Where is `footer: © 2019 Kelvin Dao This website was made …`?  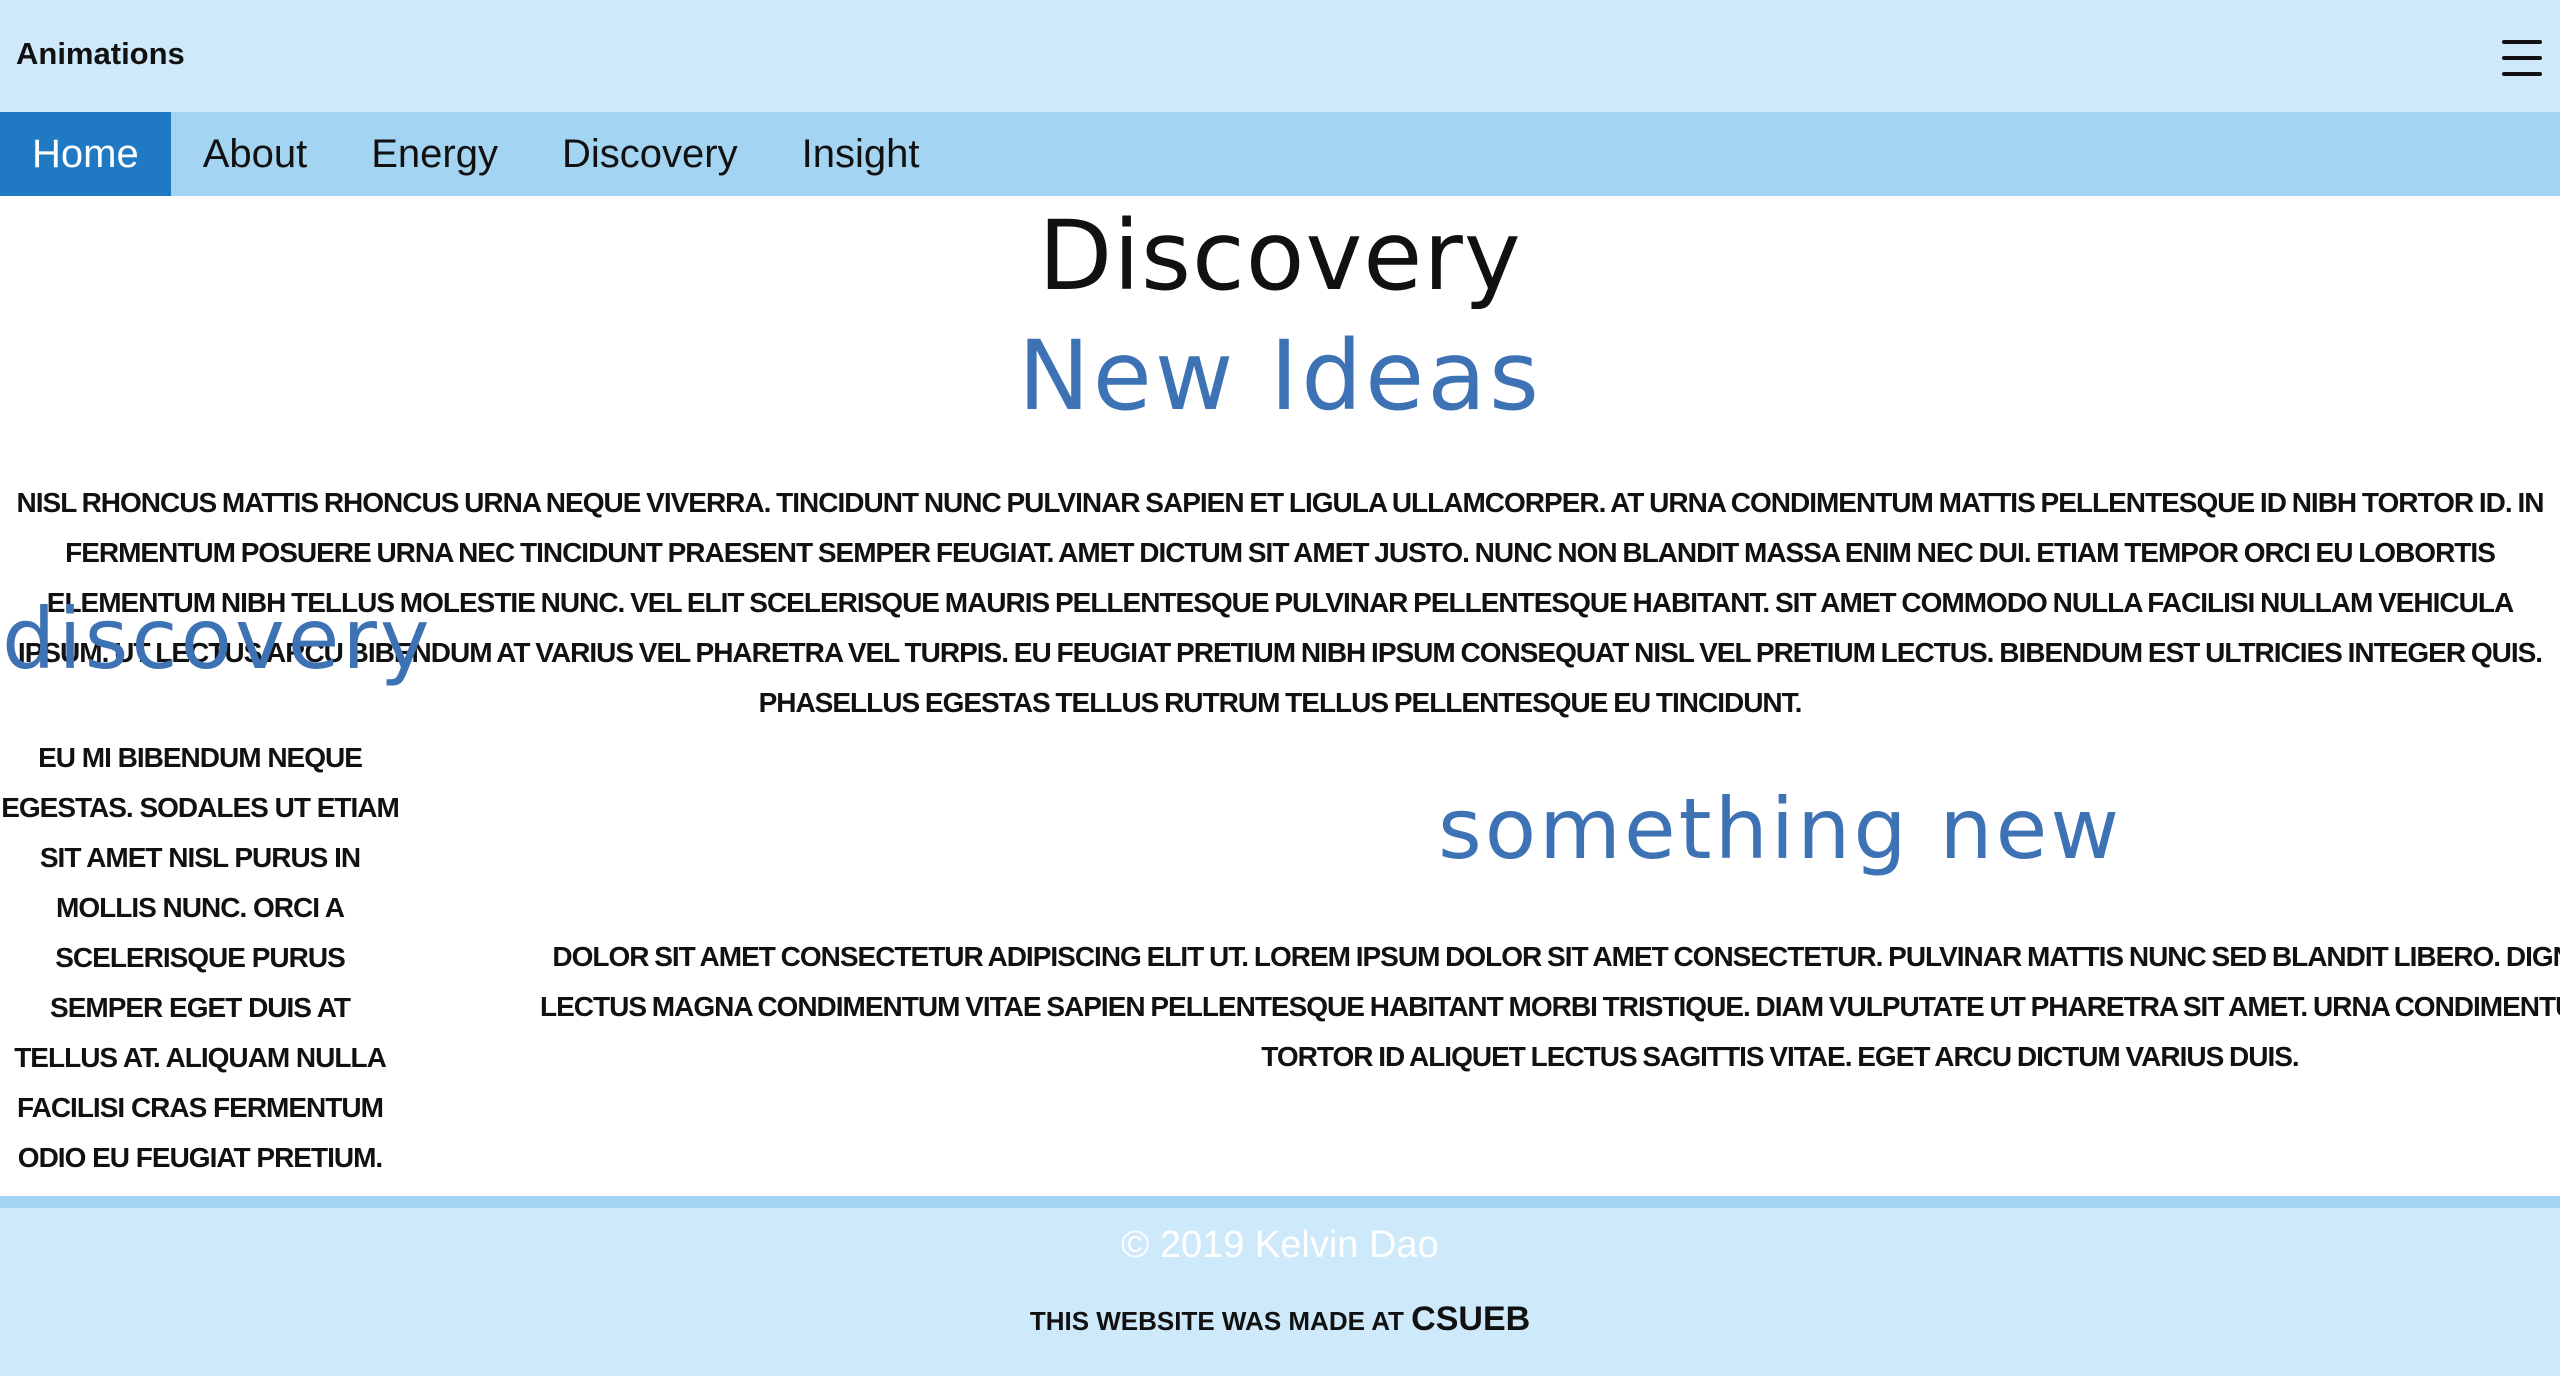 footer: © 2019 Kelvin Dao This website was made … is located at coordinates (1280, 1286).